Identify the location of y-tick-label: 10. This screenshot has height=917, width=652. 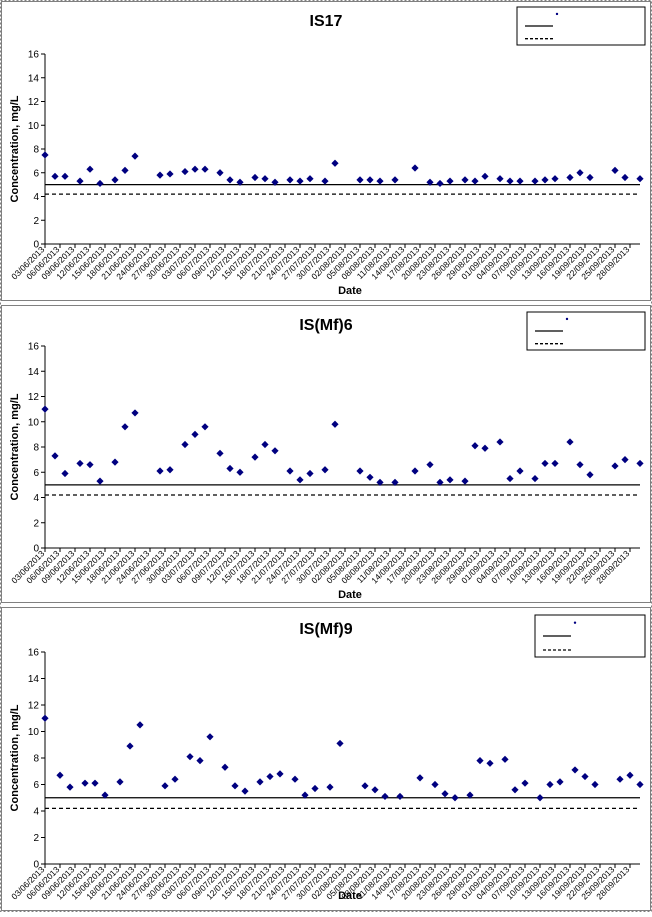
(34, 126).